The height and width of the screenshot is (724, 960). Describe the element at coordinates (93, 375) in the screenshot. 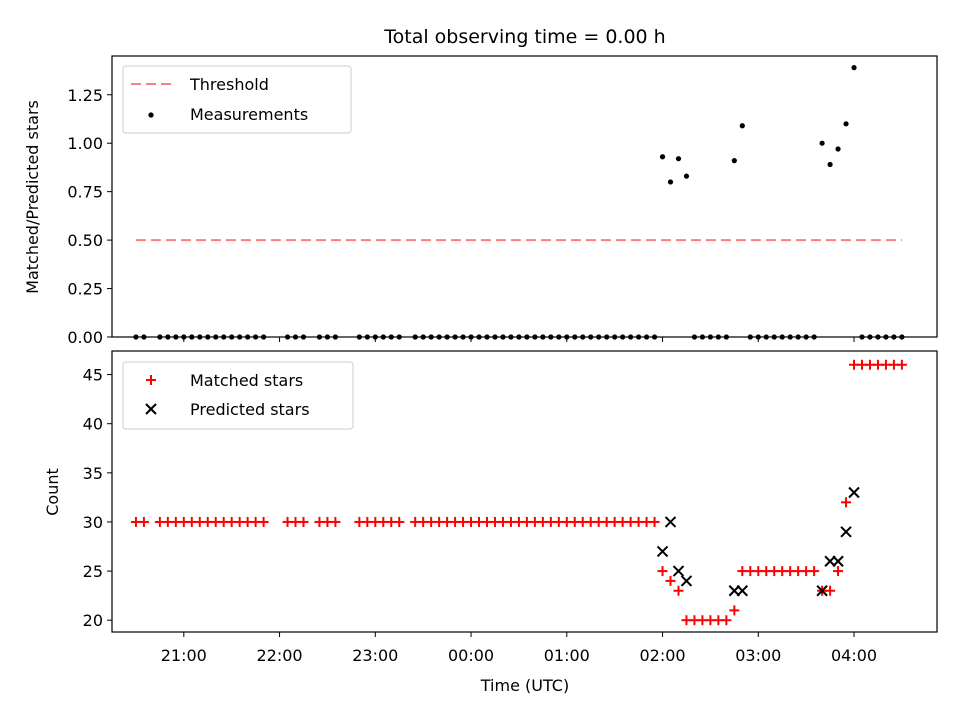

I see `y-tick-label: 45` at that location.